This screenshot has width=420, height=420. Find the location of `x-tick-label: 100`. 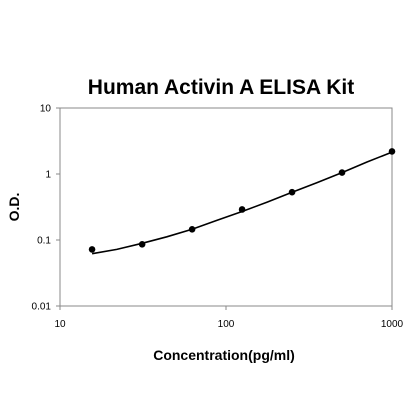

x-tick-label: 100 is located at coordinates (226, 324).